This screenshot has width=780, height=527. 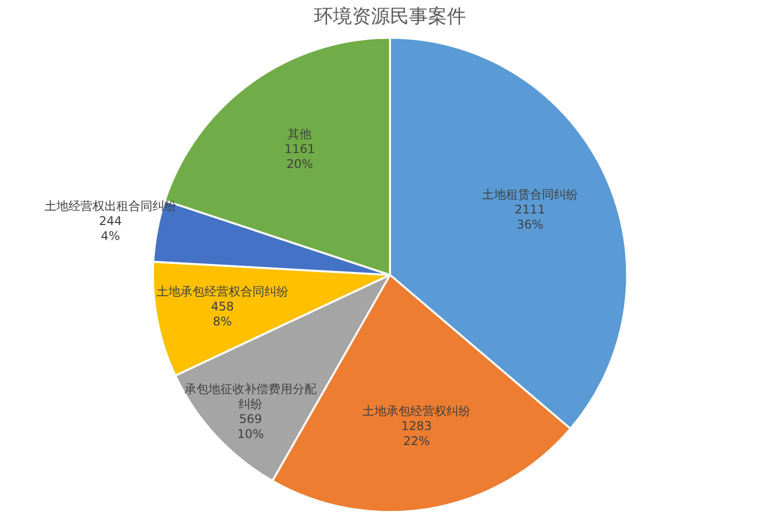 I want to click on slice-label: 土地承包经营权纠纷, so click(x=416, y=411).